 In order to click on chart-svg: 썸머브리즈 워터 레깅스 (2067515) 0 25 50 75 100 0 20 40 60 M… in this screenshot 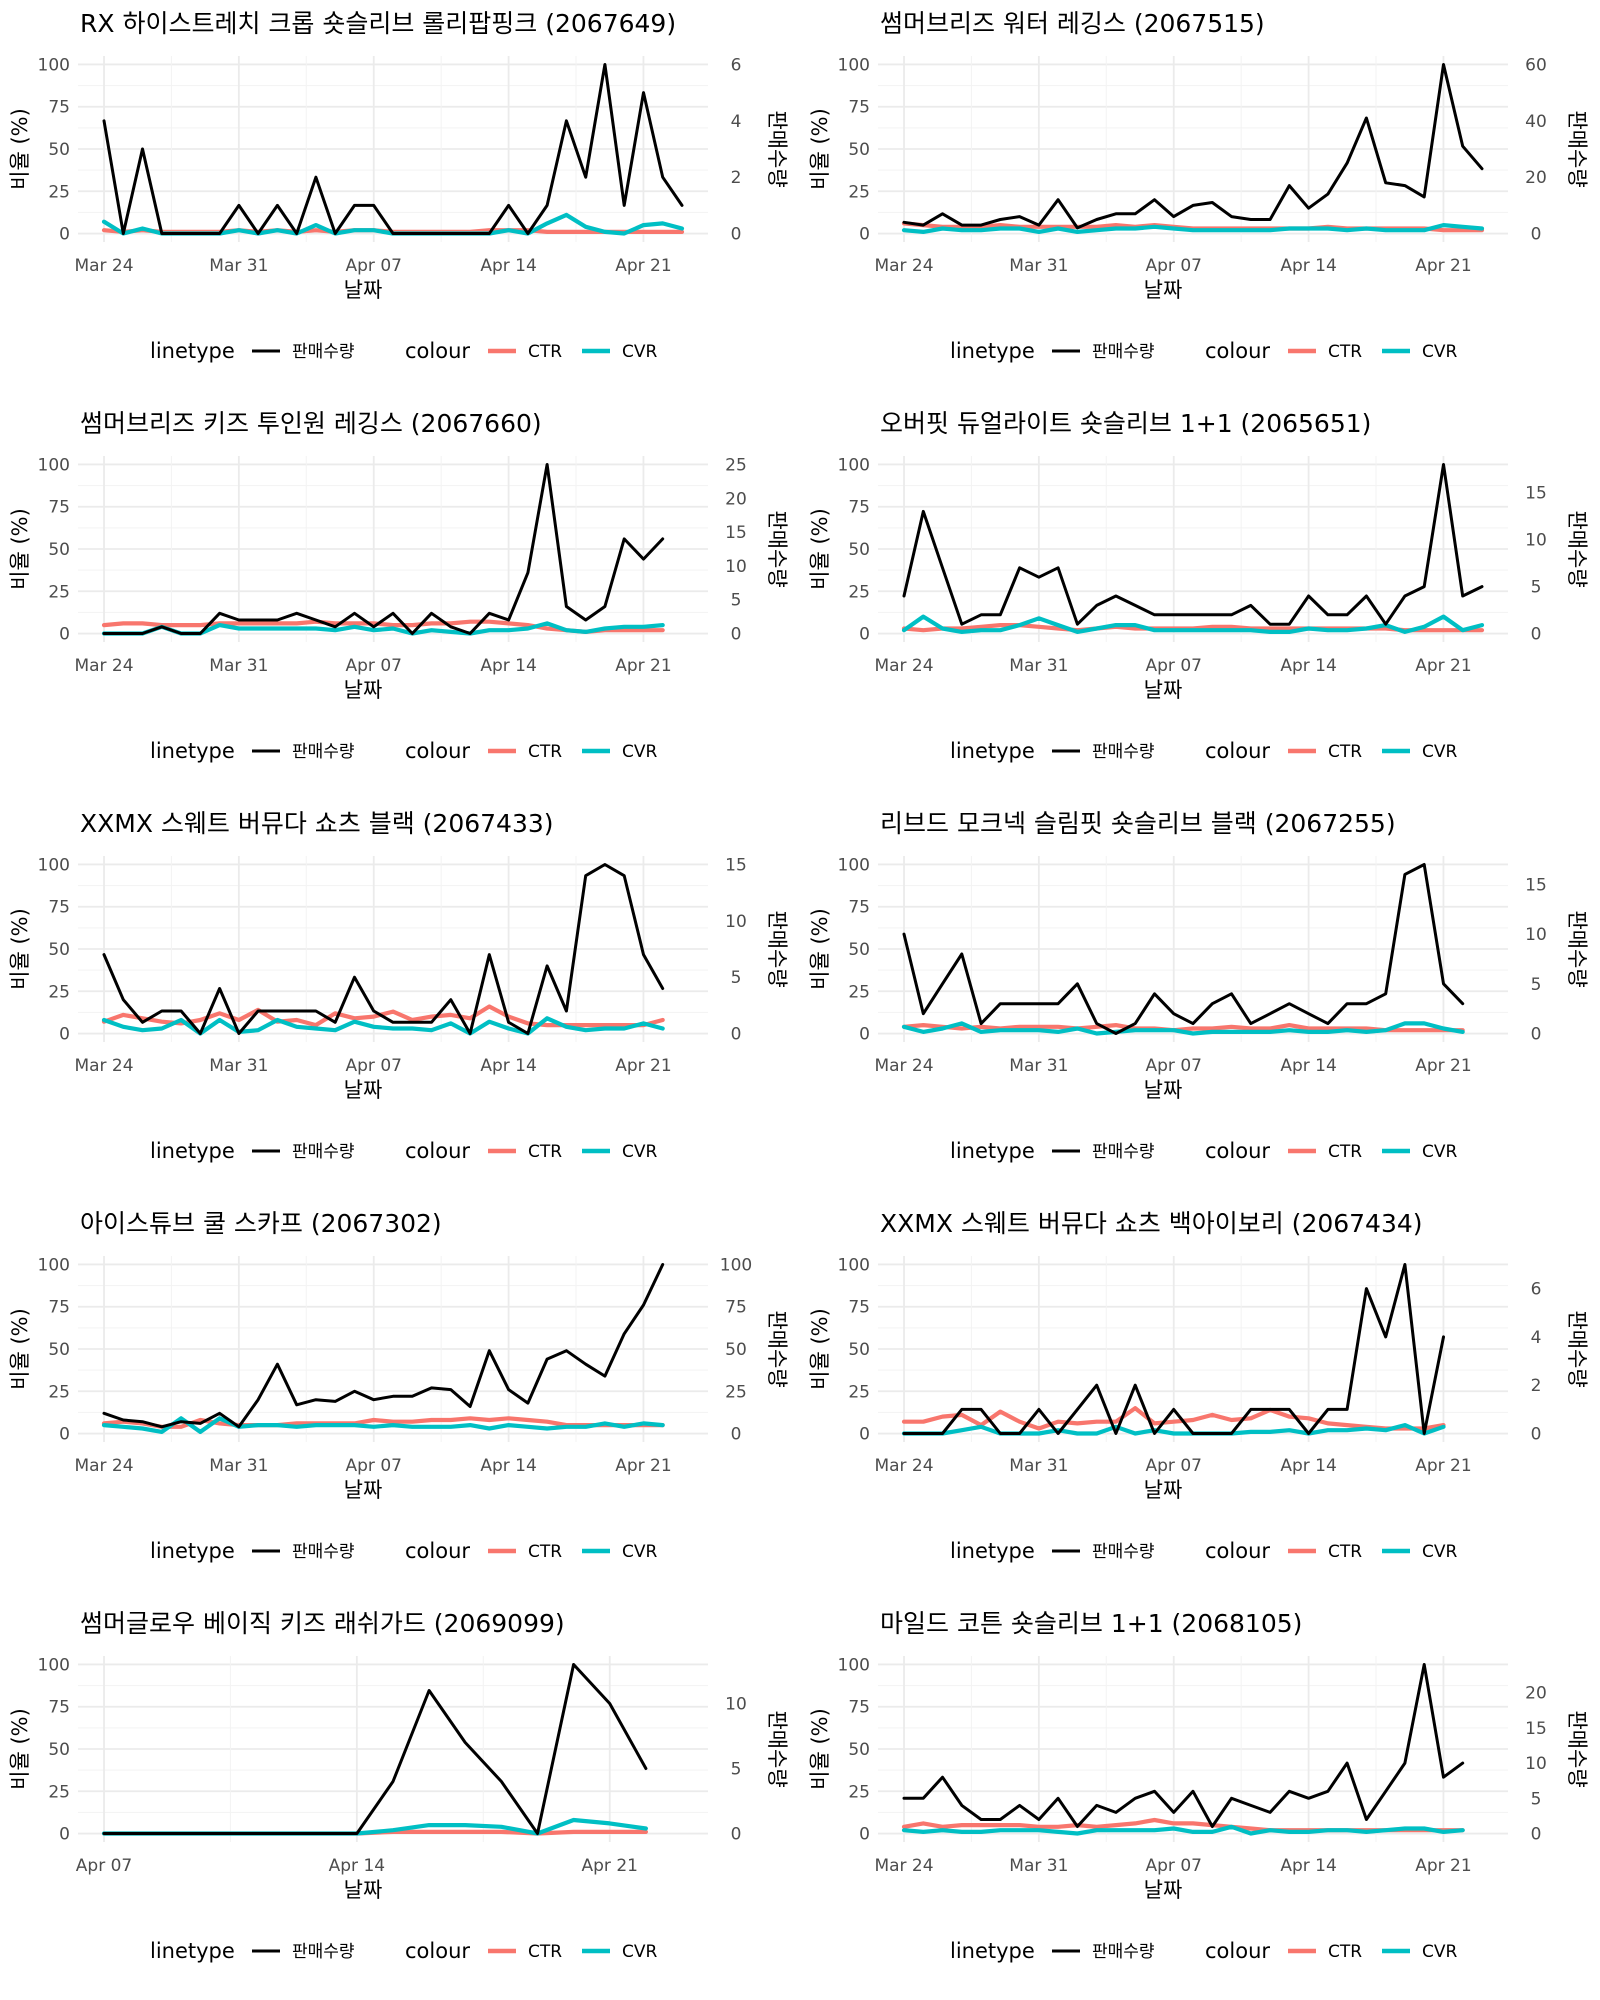, I will do `click(1198, 186)`.